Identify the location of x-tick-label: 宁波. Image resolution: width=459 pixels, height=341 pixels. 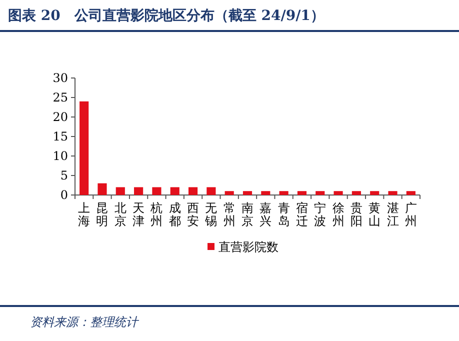
(320, 214).